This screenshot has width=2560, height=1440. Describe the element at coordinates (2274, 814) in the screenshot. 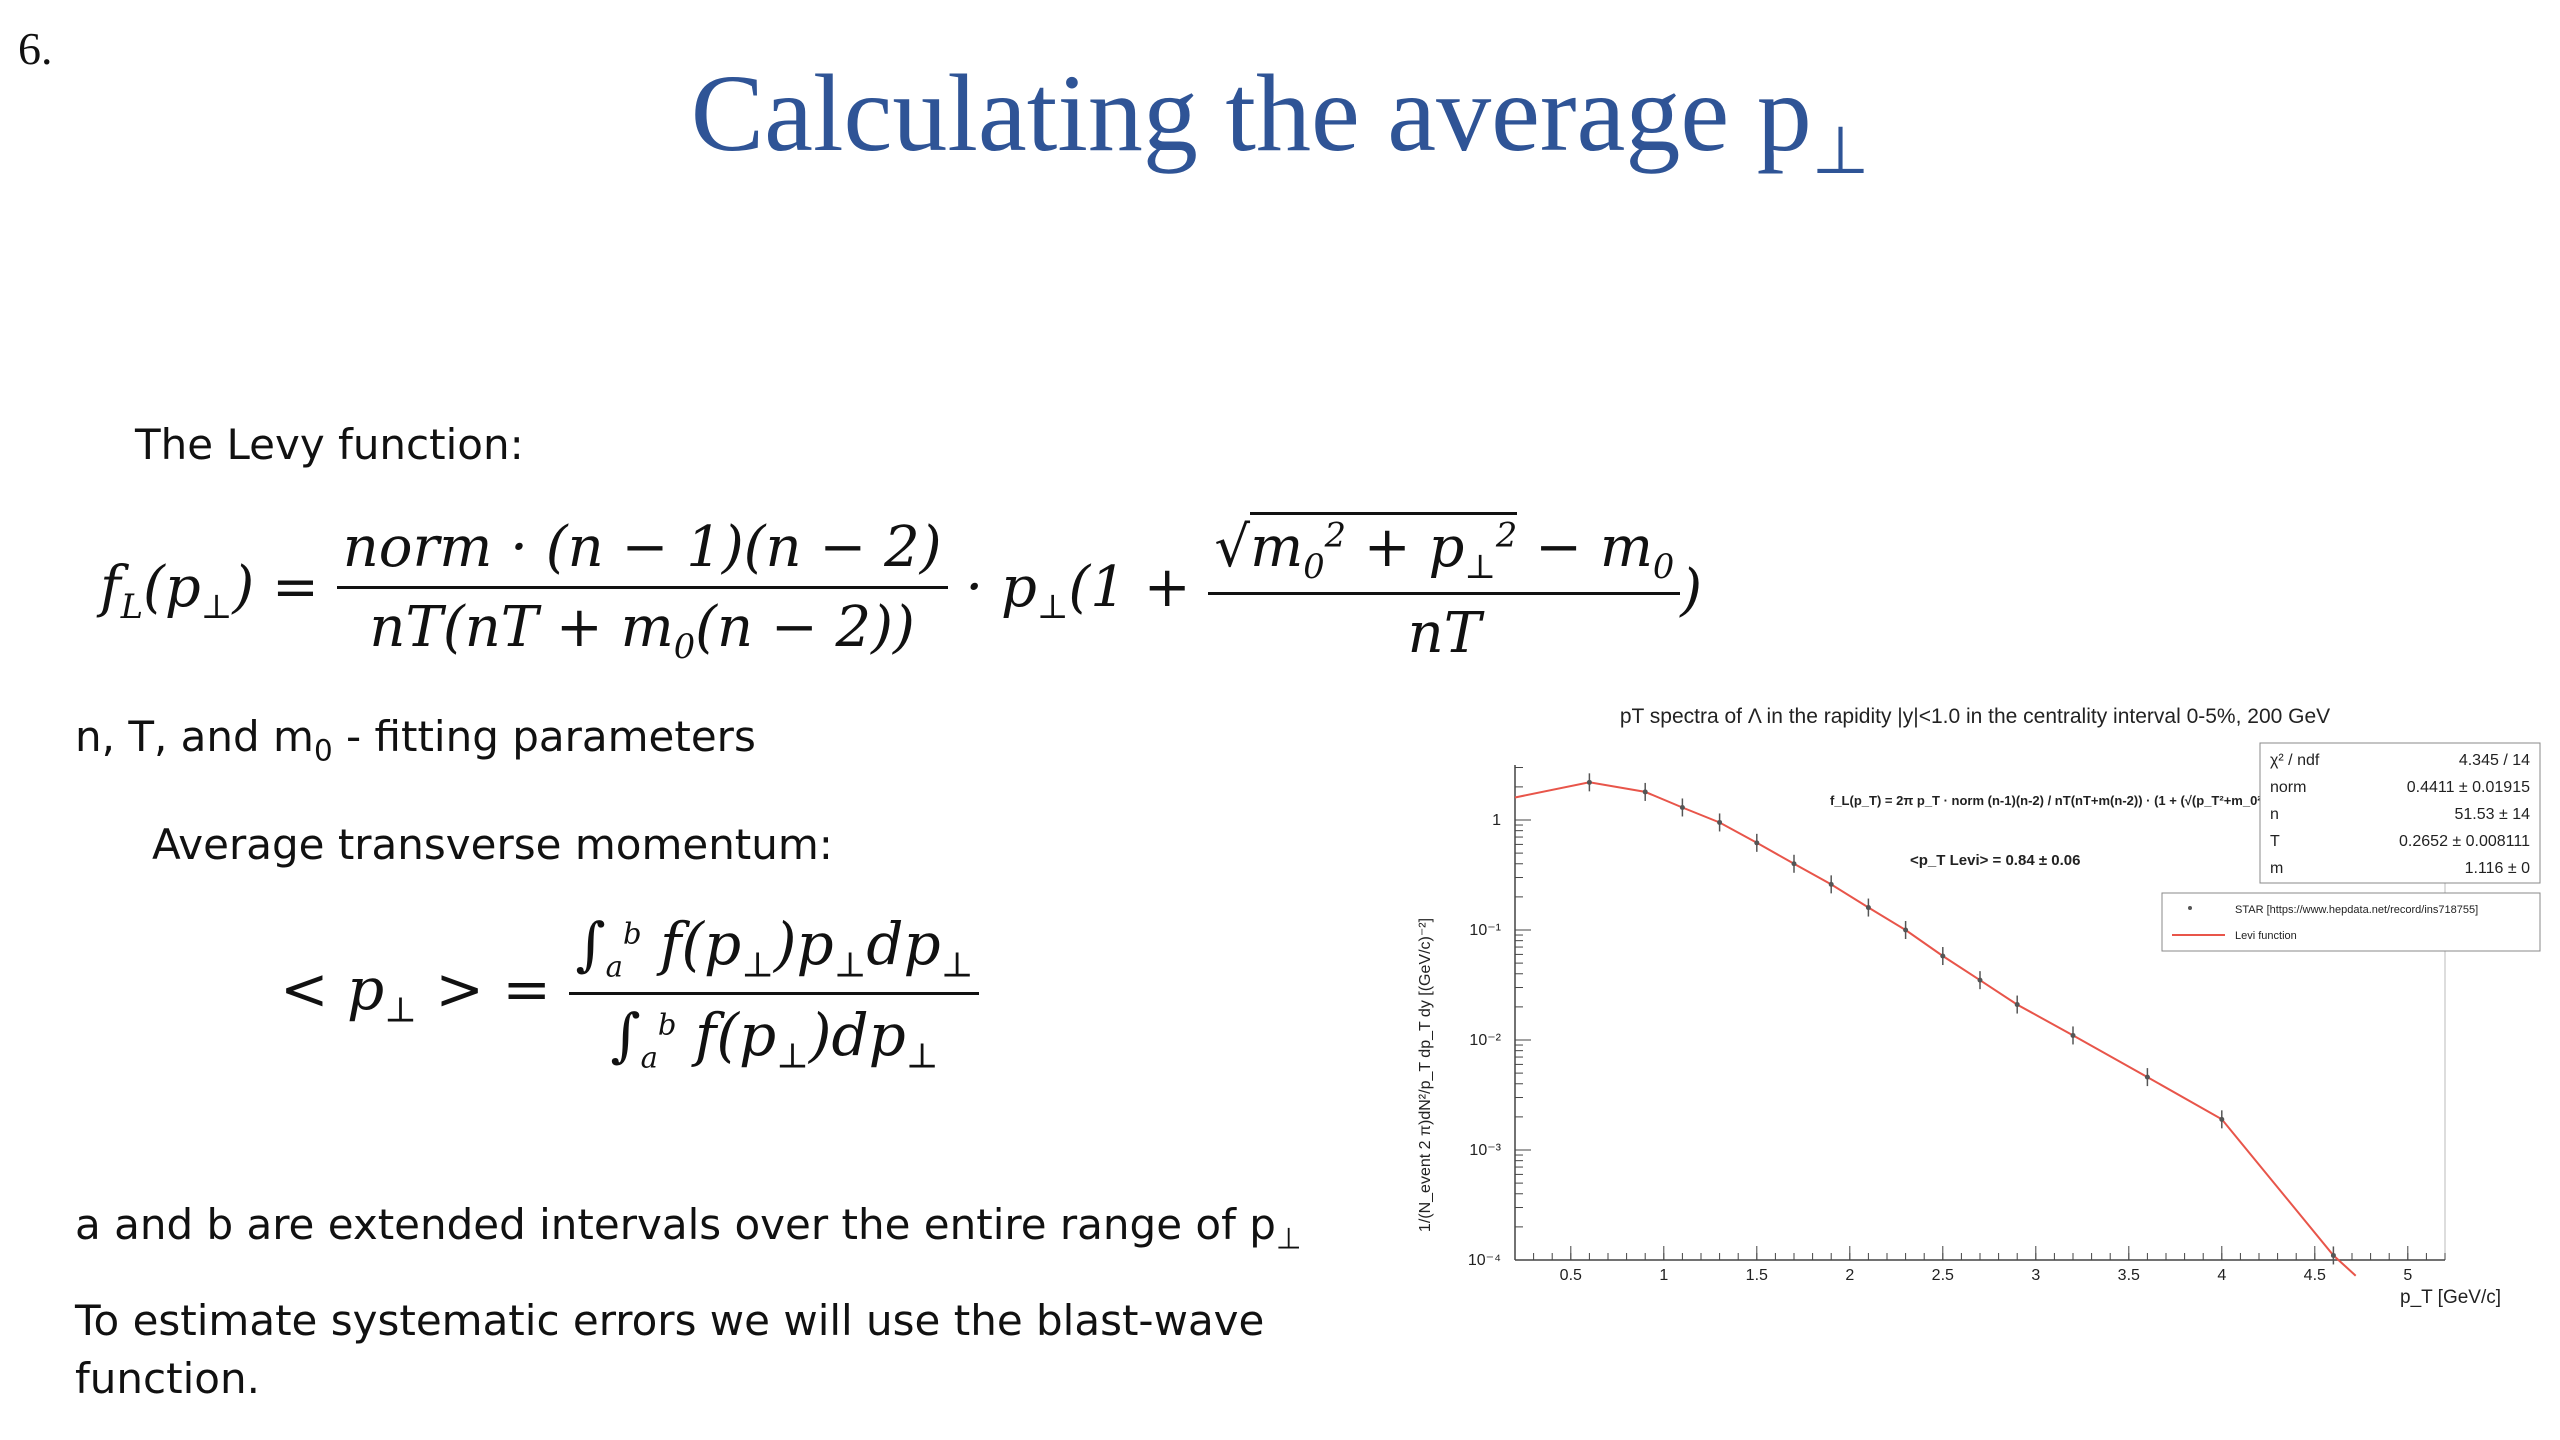

I see `stats-name: n` at that location.